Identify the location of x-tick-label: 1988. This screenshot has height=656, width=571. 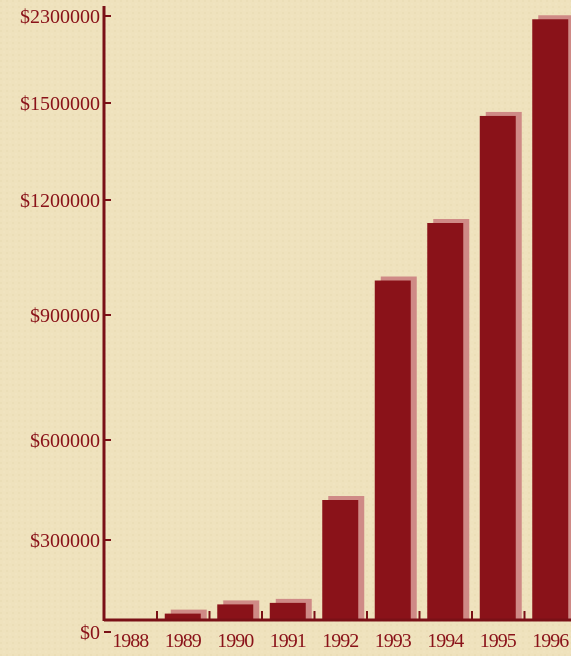
(130, 641).